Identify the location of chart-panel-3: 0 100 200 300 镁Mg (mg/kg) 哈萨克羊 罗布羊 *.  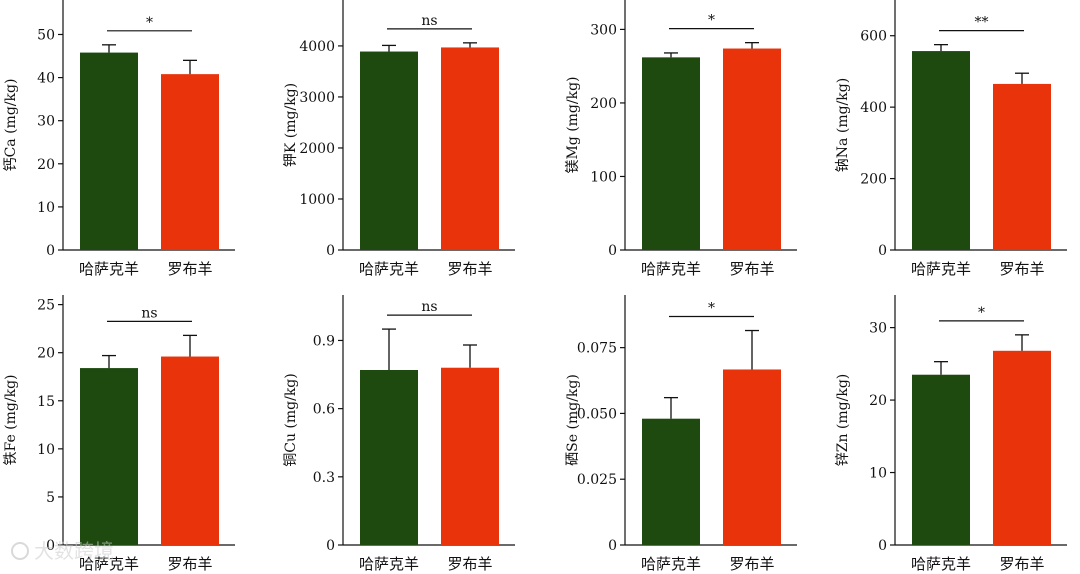
(681, 139).